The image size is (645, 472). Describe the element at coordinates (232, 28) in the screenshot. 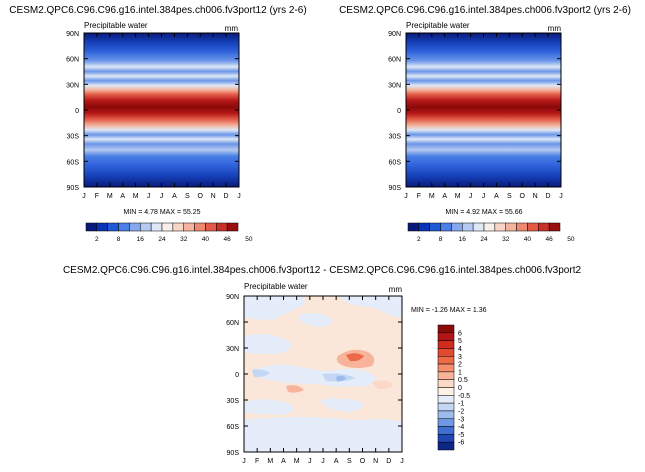

I see `panel-1-units-label: mm` at that location.